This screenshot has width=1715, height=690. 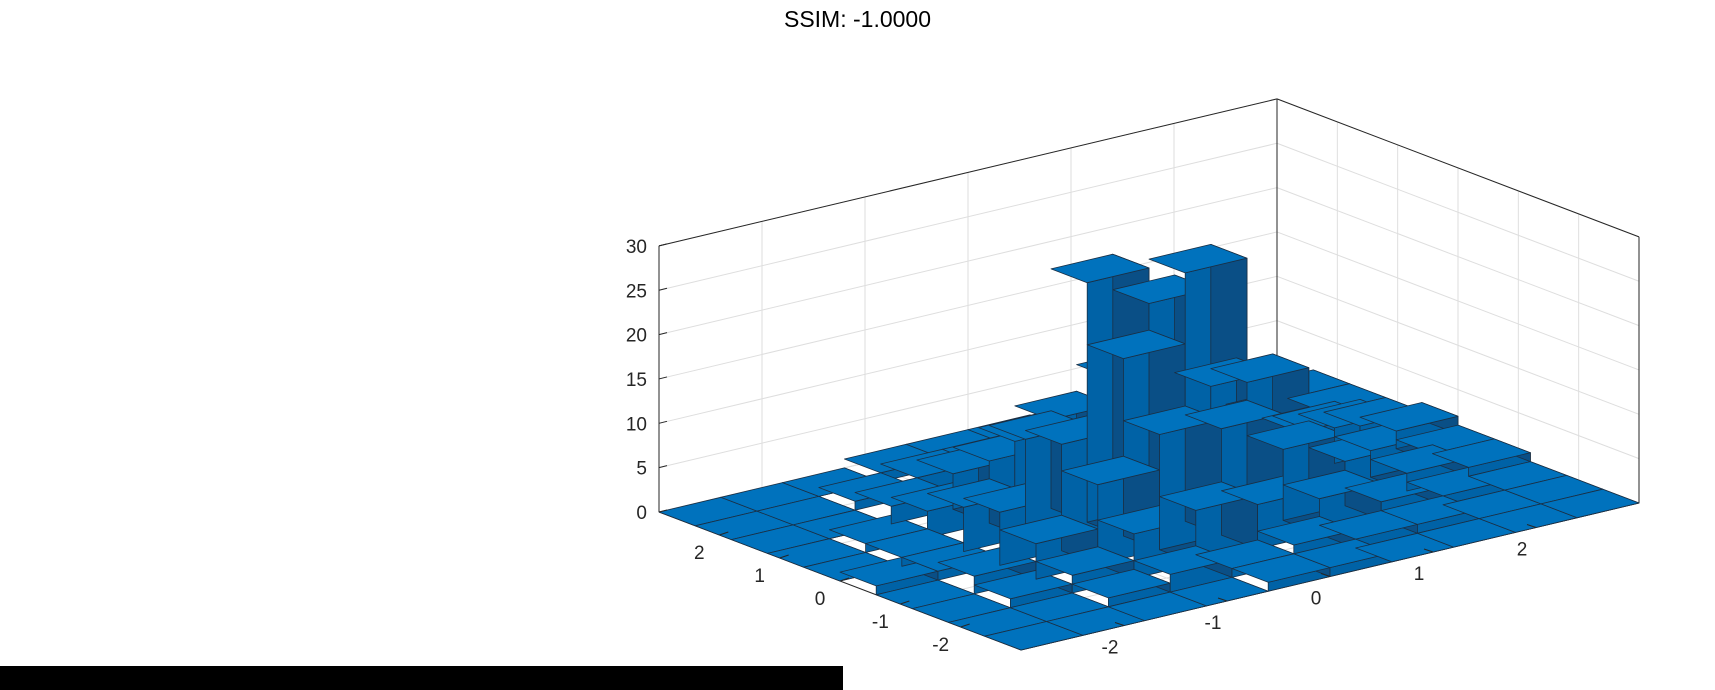 What do you see at coordinates (636, 247) in the screenshot?
I see `z-tick-label: 30` at bounding box center [636, 247].